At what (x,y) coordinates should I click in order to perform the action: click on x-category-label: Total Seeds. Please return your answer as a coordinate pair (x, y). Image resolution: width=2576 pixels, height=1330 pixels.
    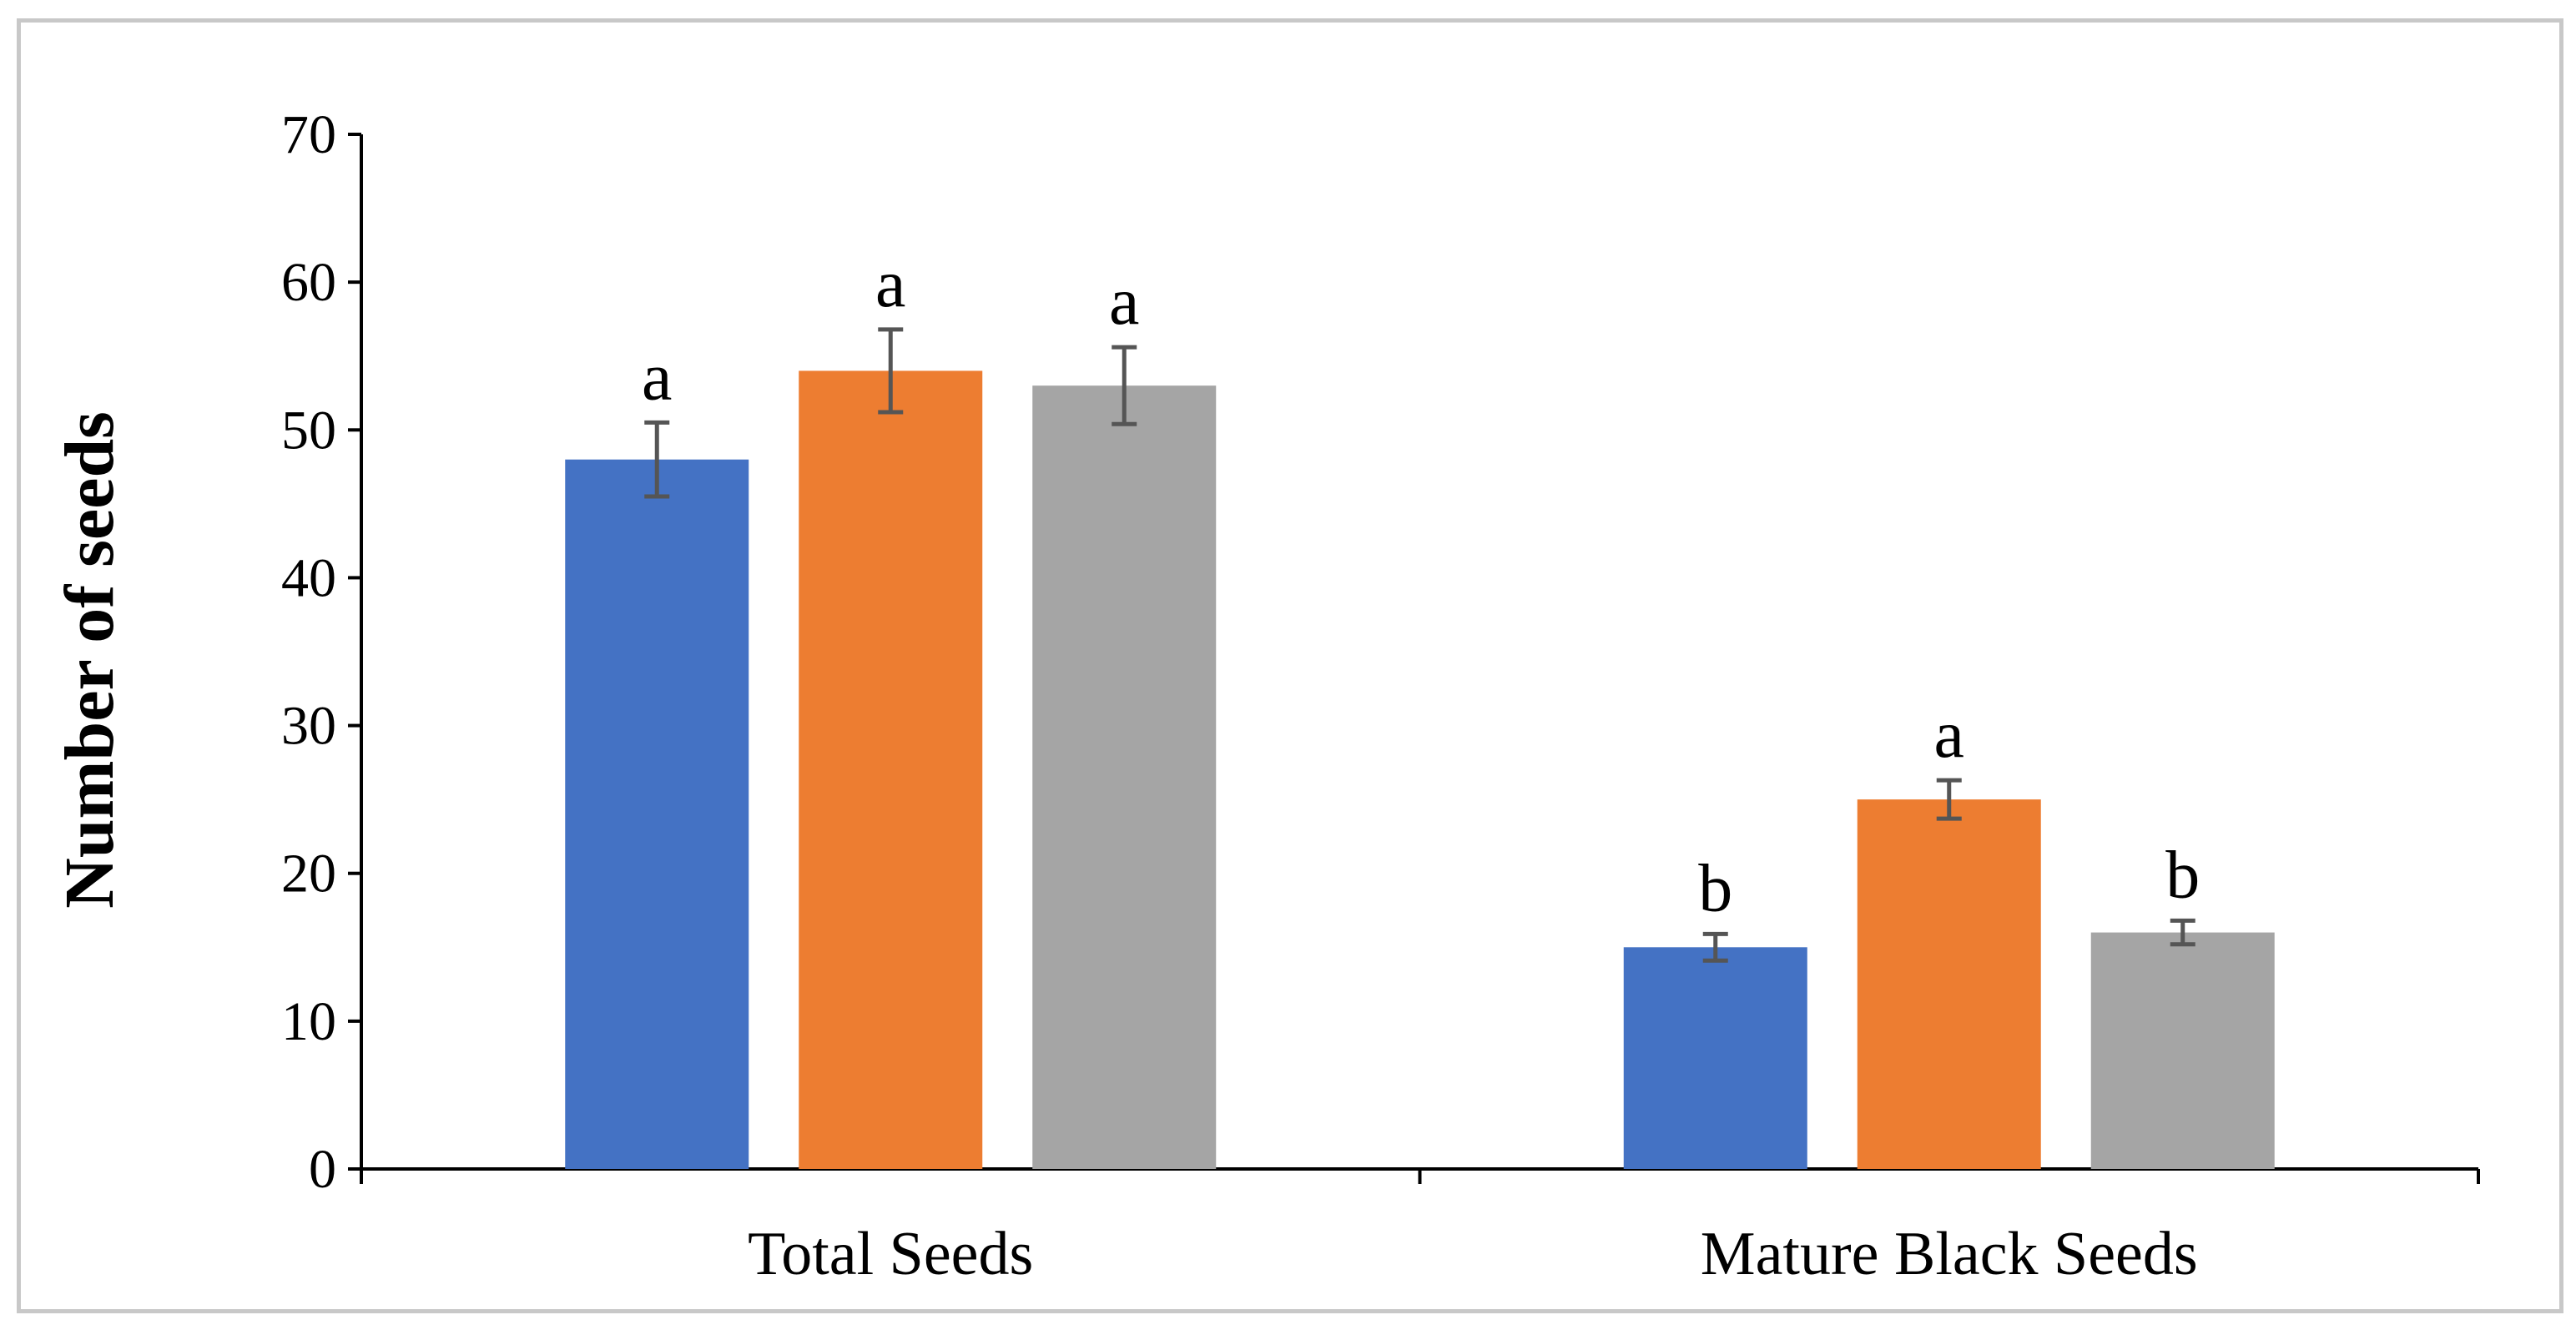
    Looking at the image, I should click on (890, 1254).